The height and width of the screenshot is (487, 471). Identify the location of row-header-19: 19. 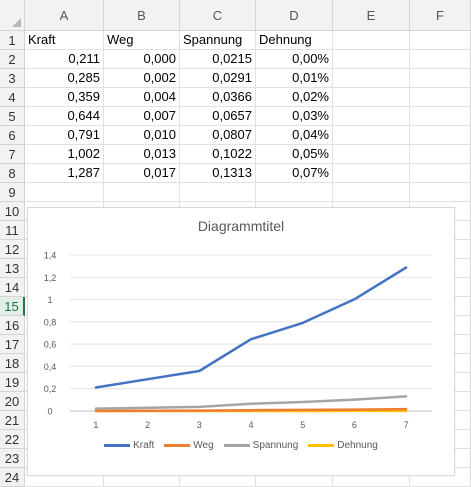
(12, 382).